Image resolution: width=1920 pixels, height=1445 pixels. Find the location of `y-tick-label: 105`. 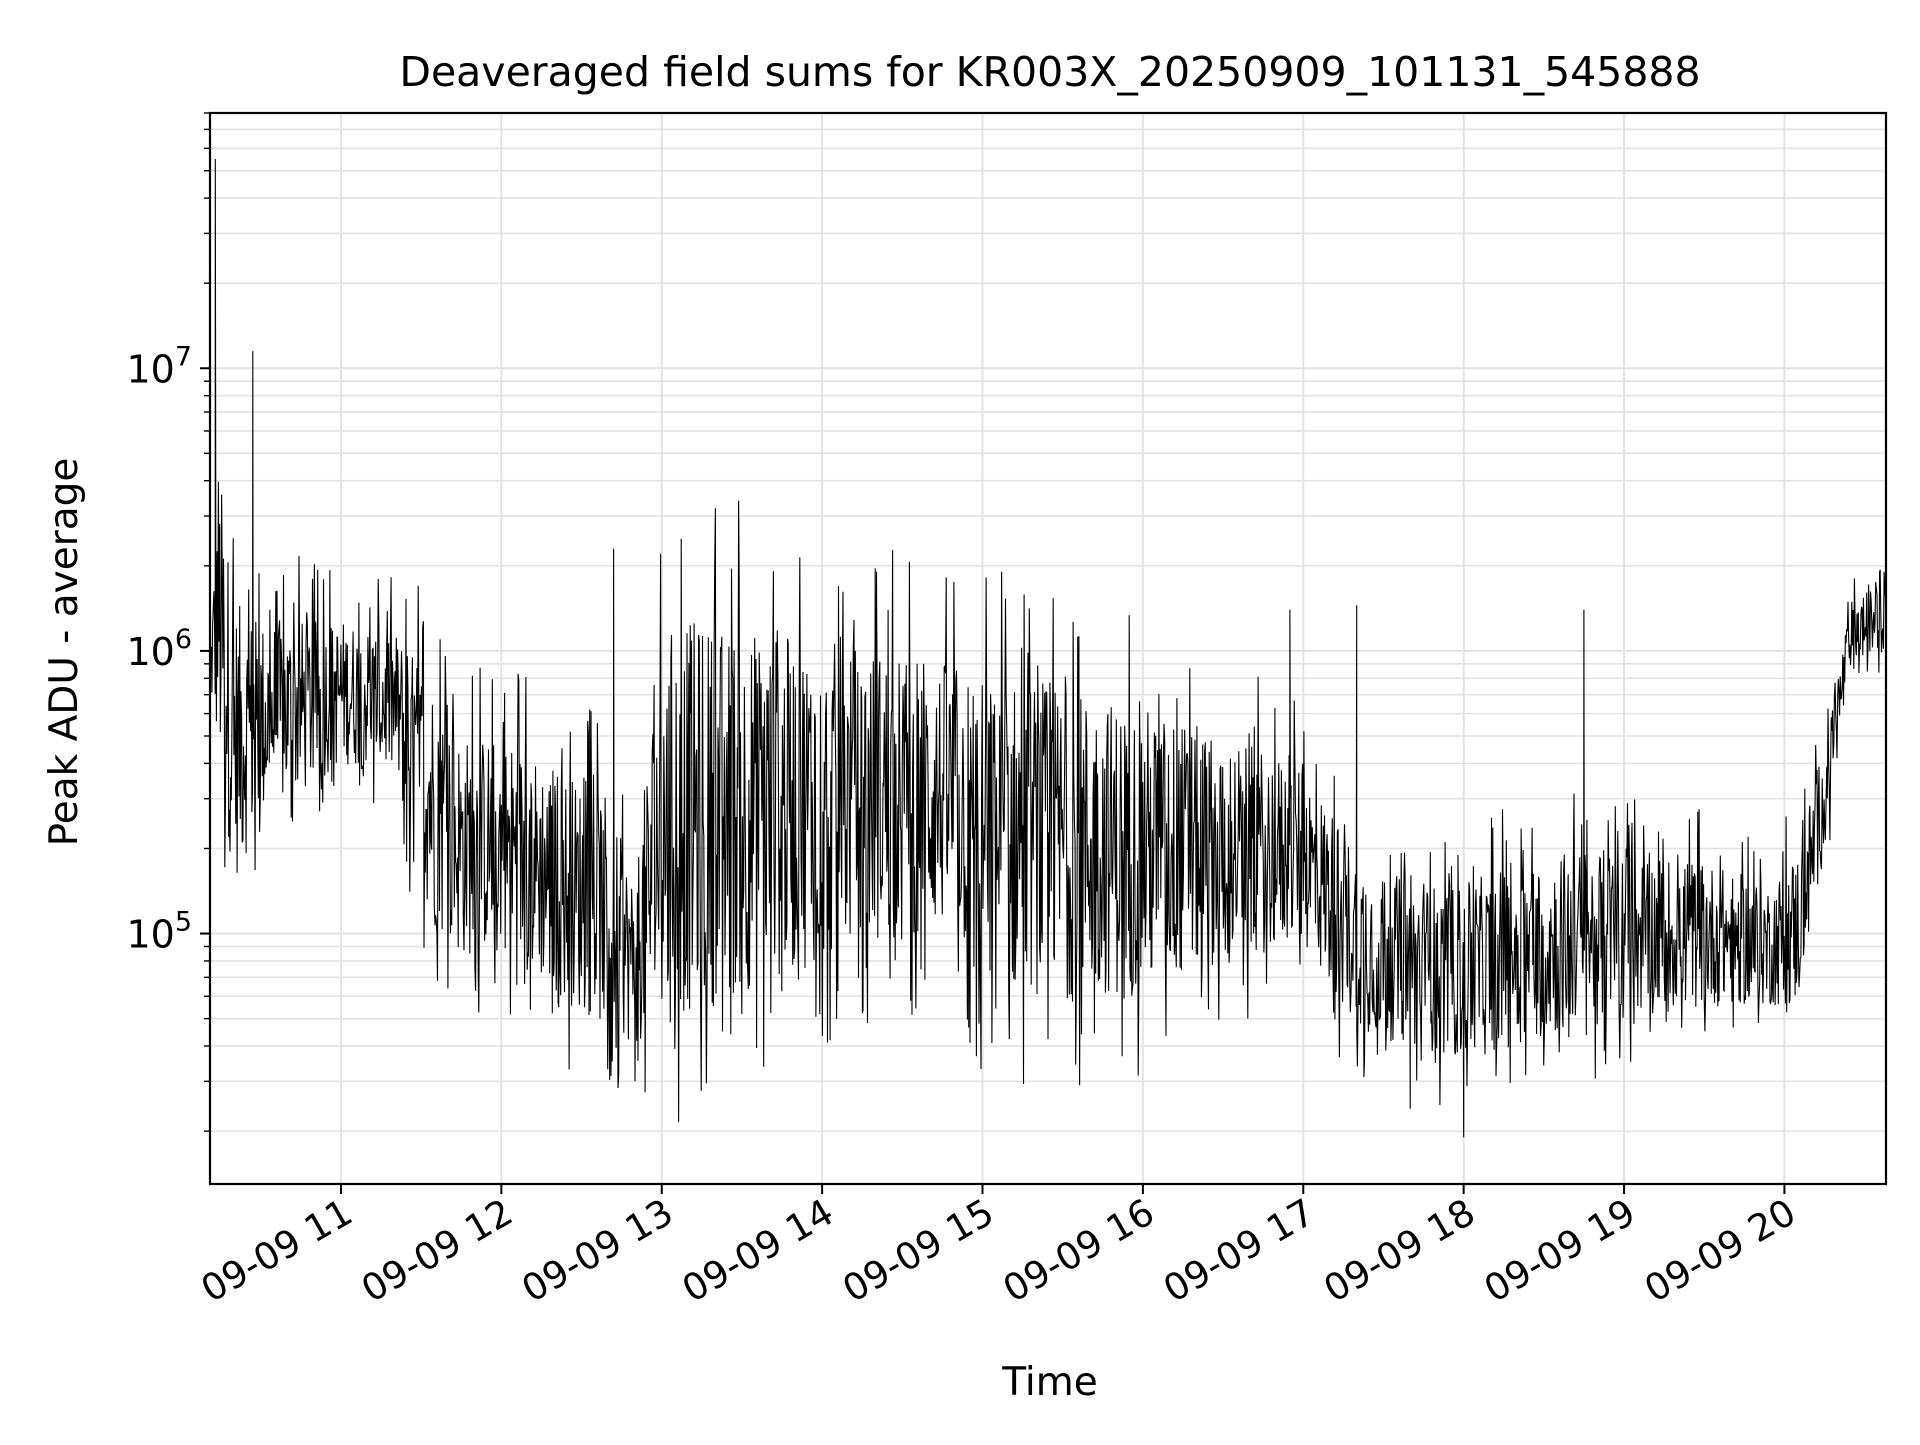

y-tick-label: 105 is located at coordinates (159, 932).